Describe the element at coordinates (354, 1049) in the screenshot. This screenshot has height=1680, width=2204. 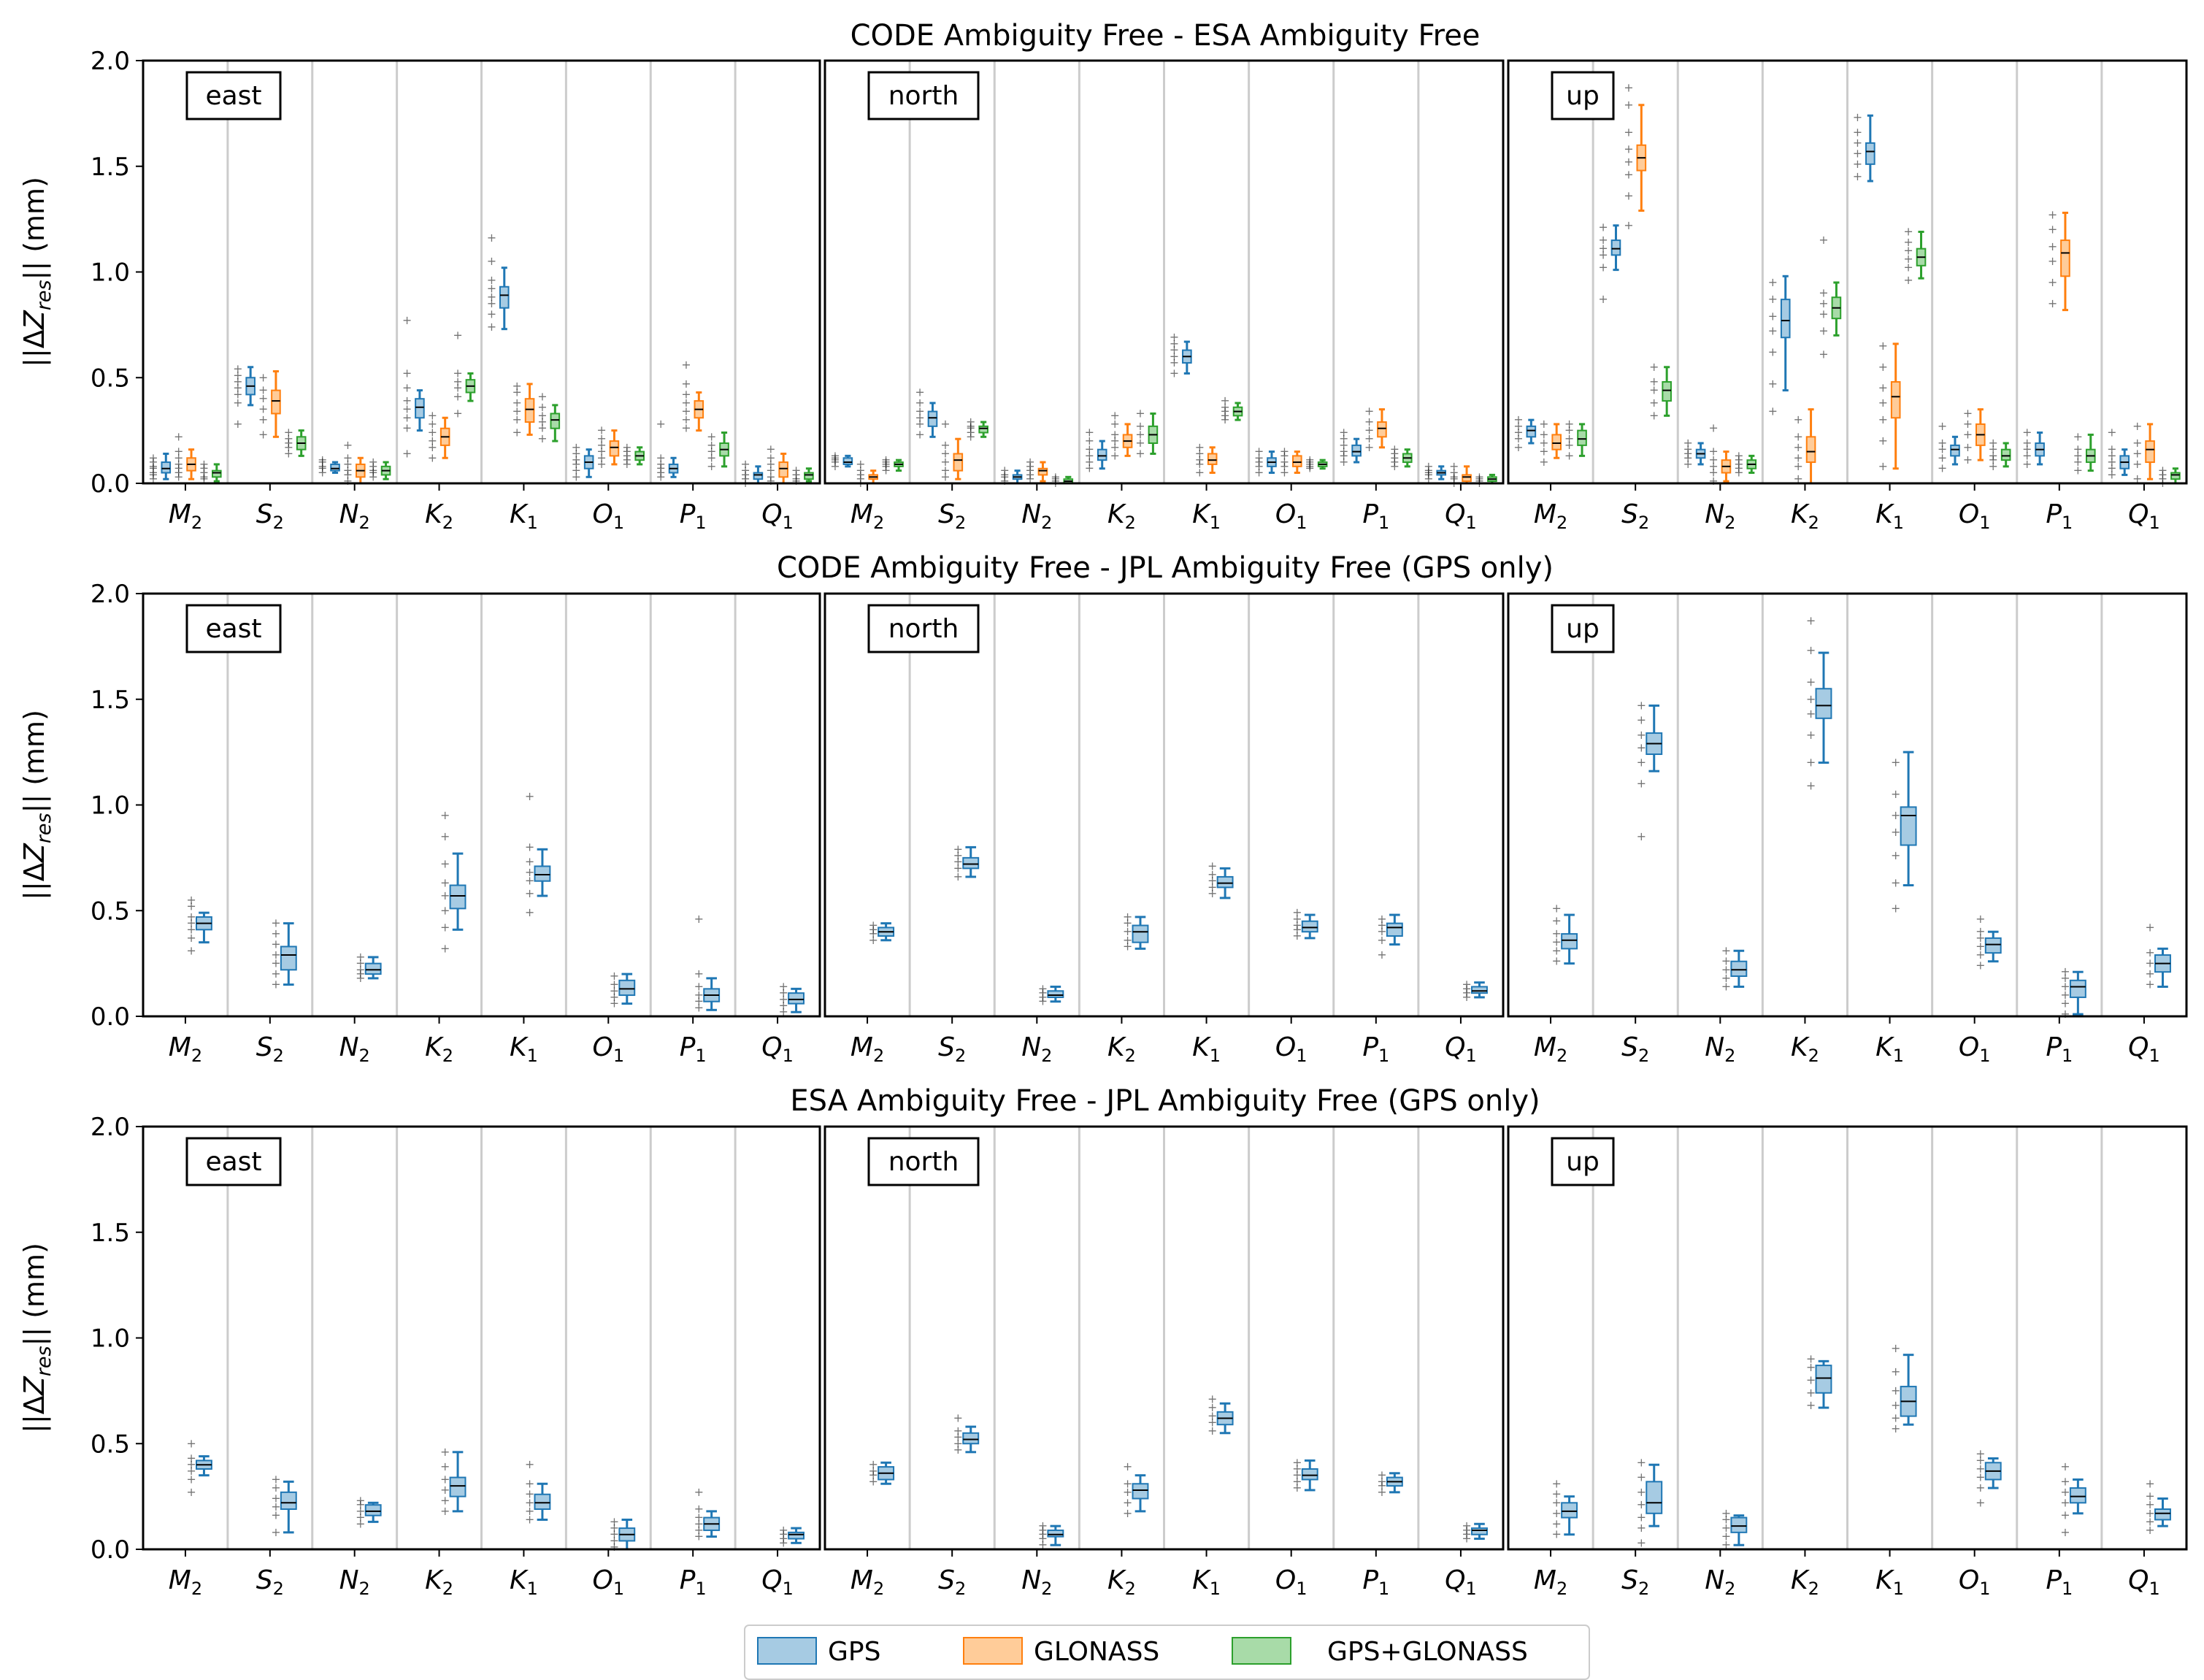
I see `x-tick-label: N2` at that location.